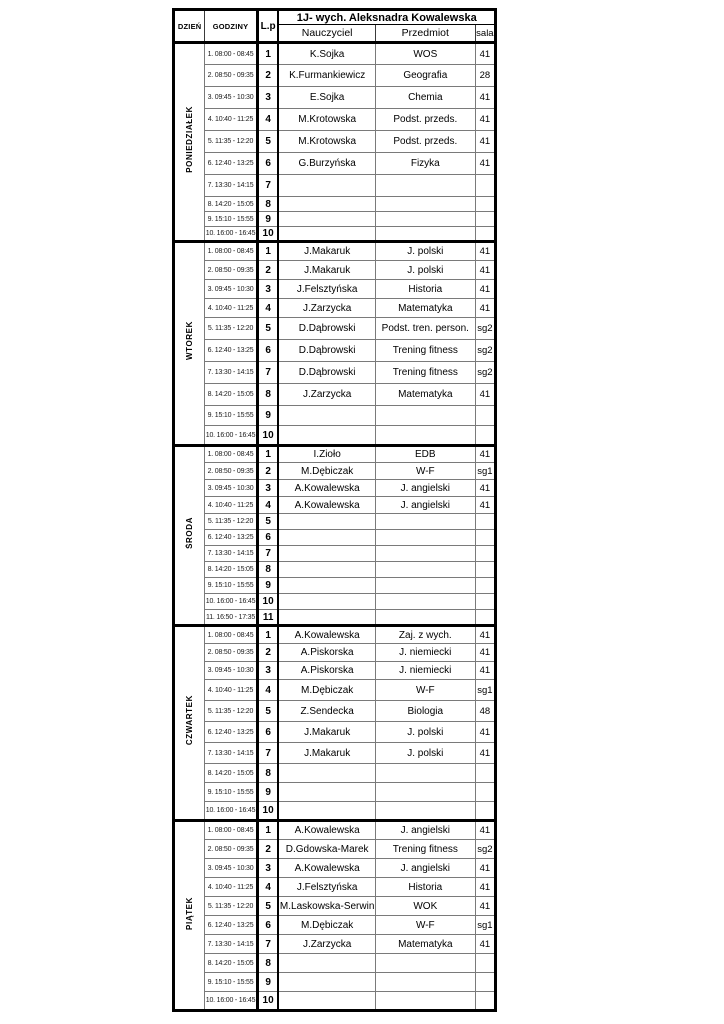 The image size is (724, 1024). I want to click on subject-cell: Trening fitness, so click(425, 372).